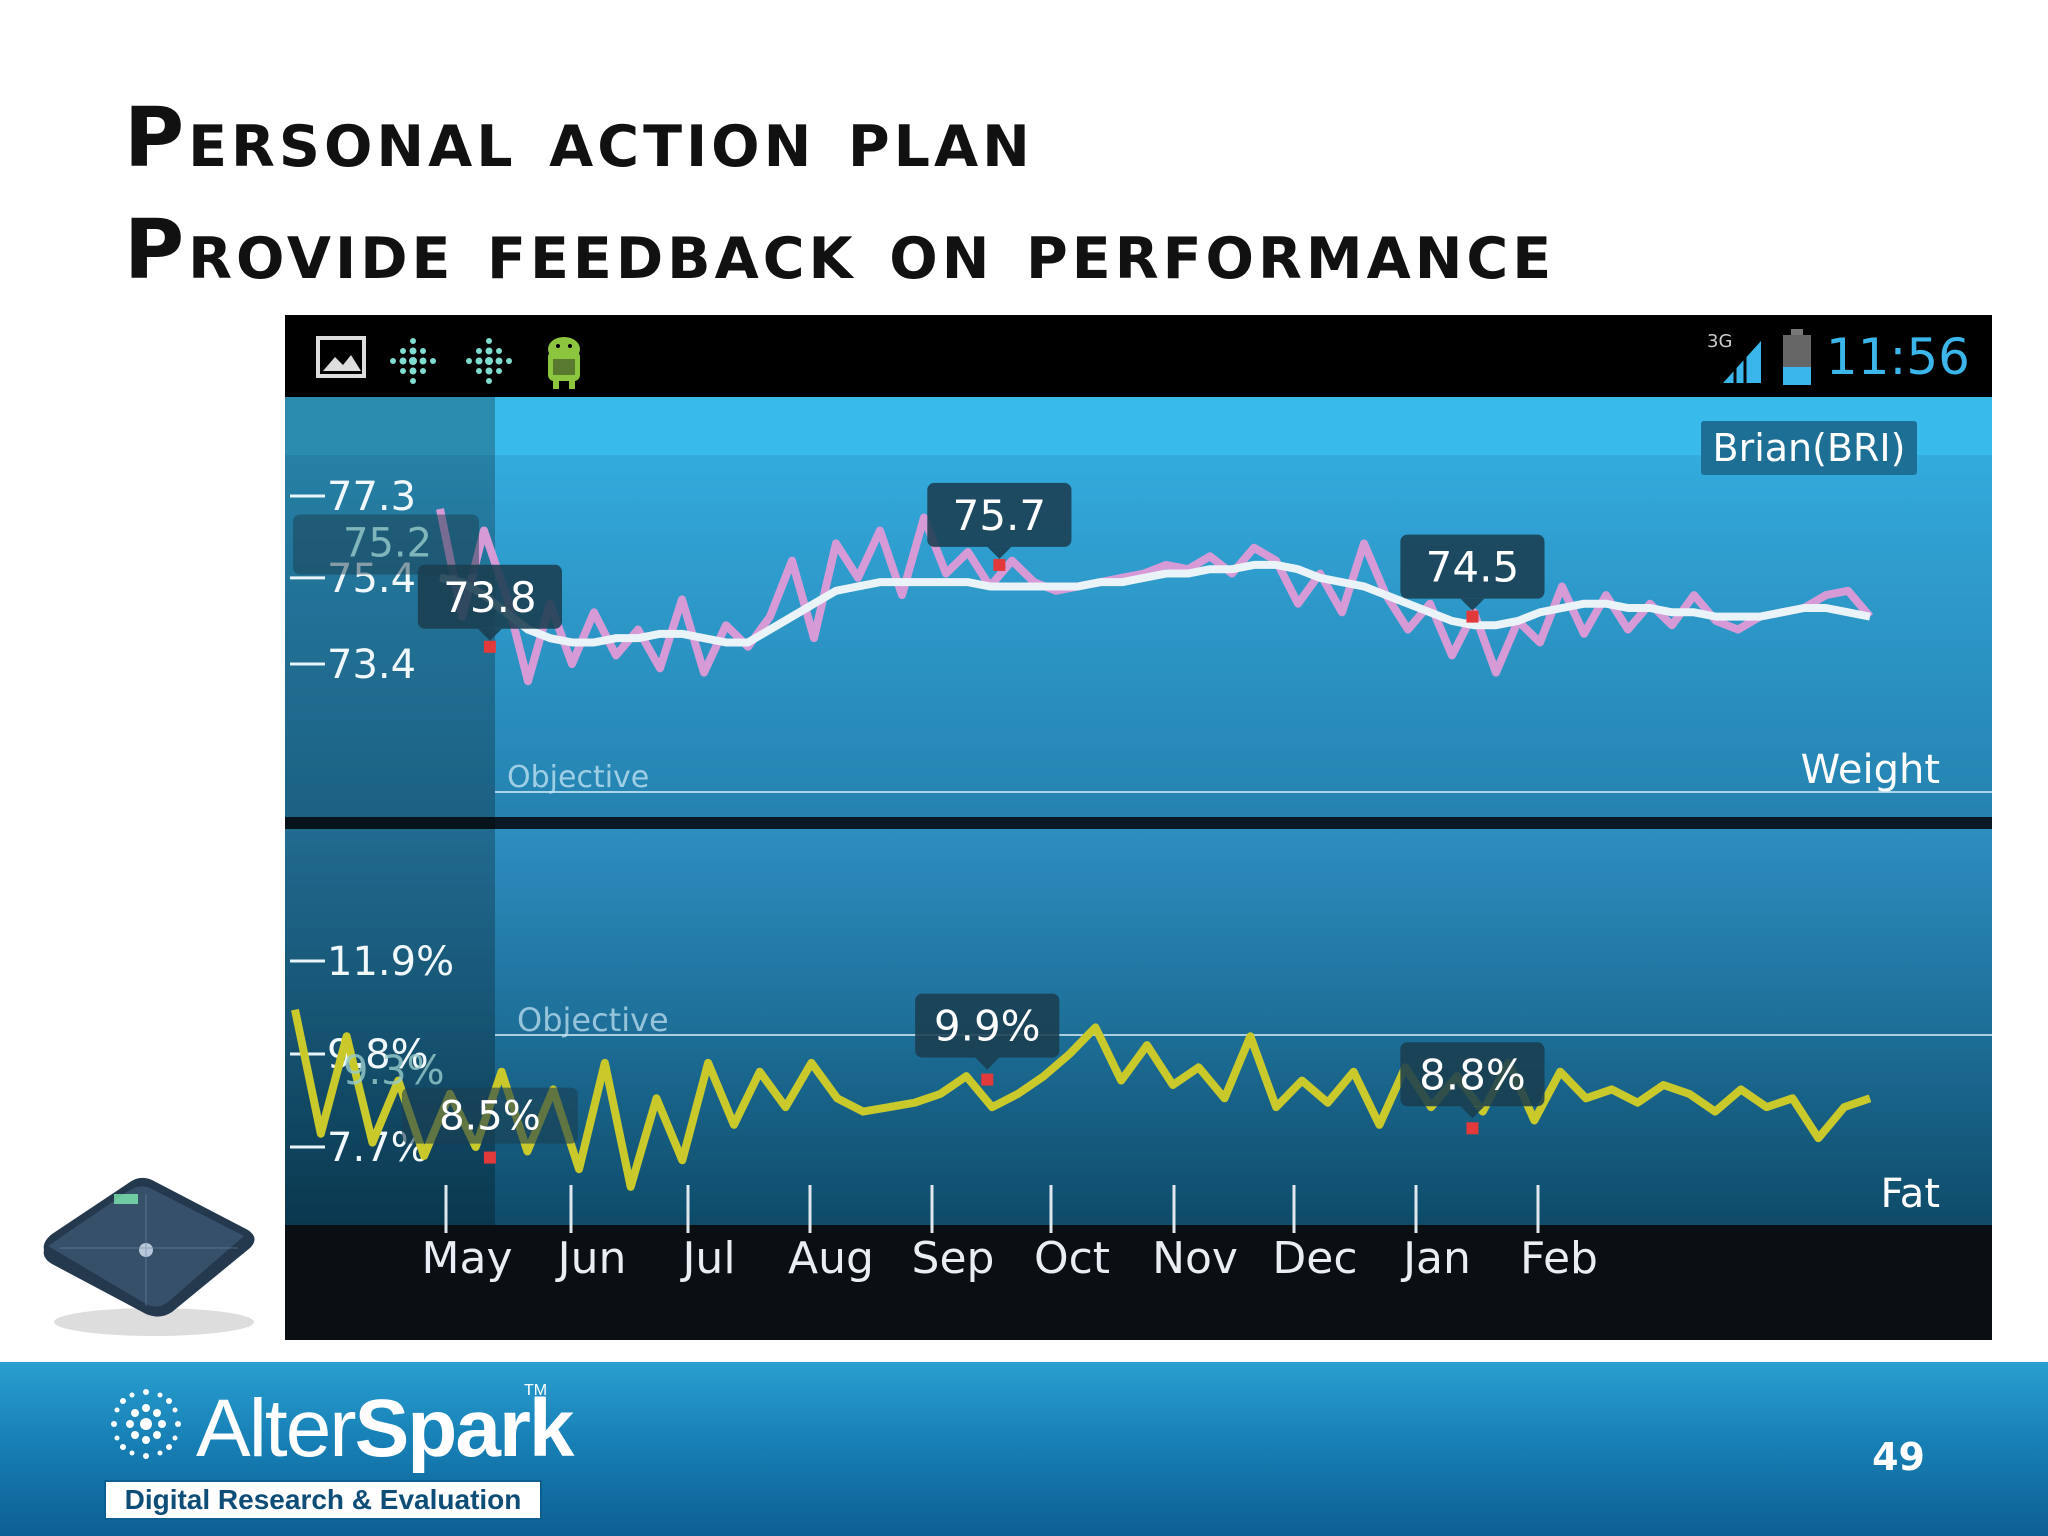 This screenshot has height=1536, width=2048. I want to click on user-badge-label: Brian(BRI), so click(1809, 448).